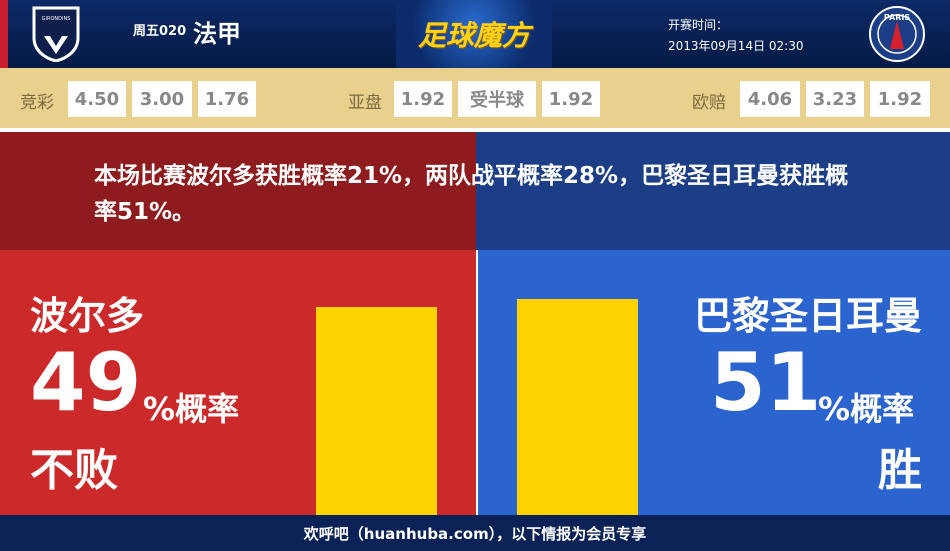 Image resolution: width=950 pixels, height=551 pixels. Describe the element at coordinates (835, 99) in the screenshot. I see `oupei-odd: 3.23` at that location.